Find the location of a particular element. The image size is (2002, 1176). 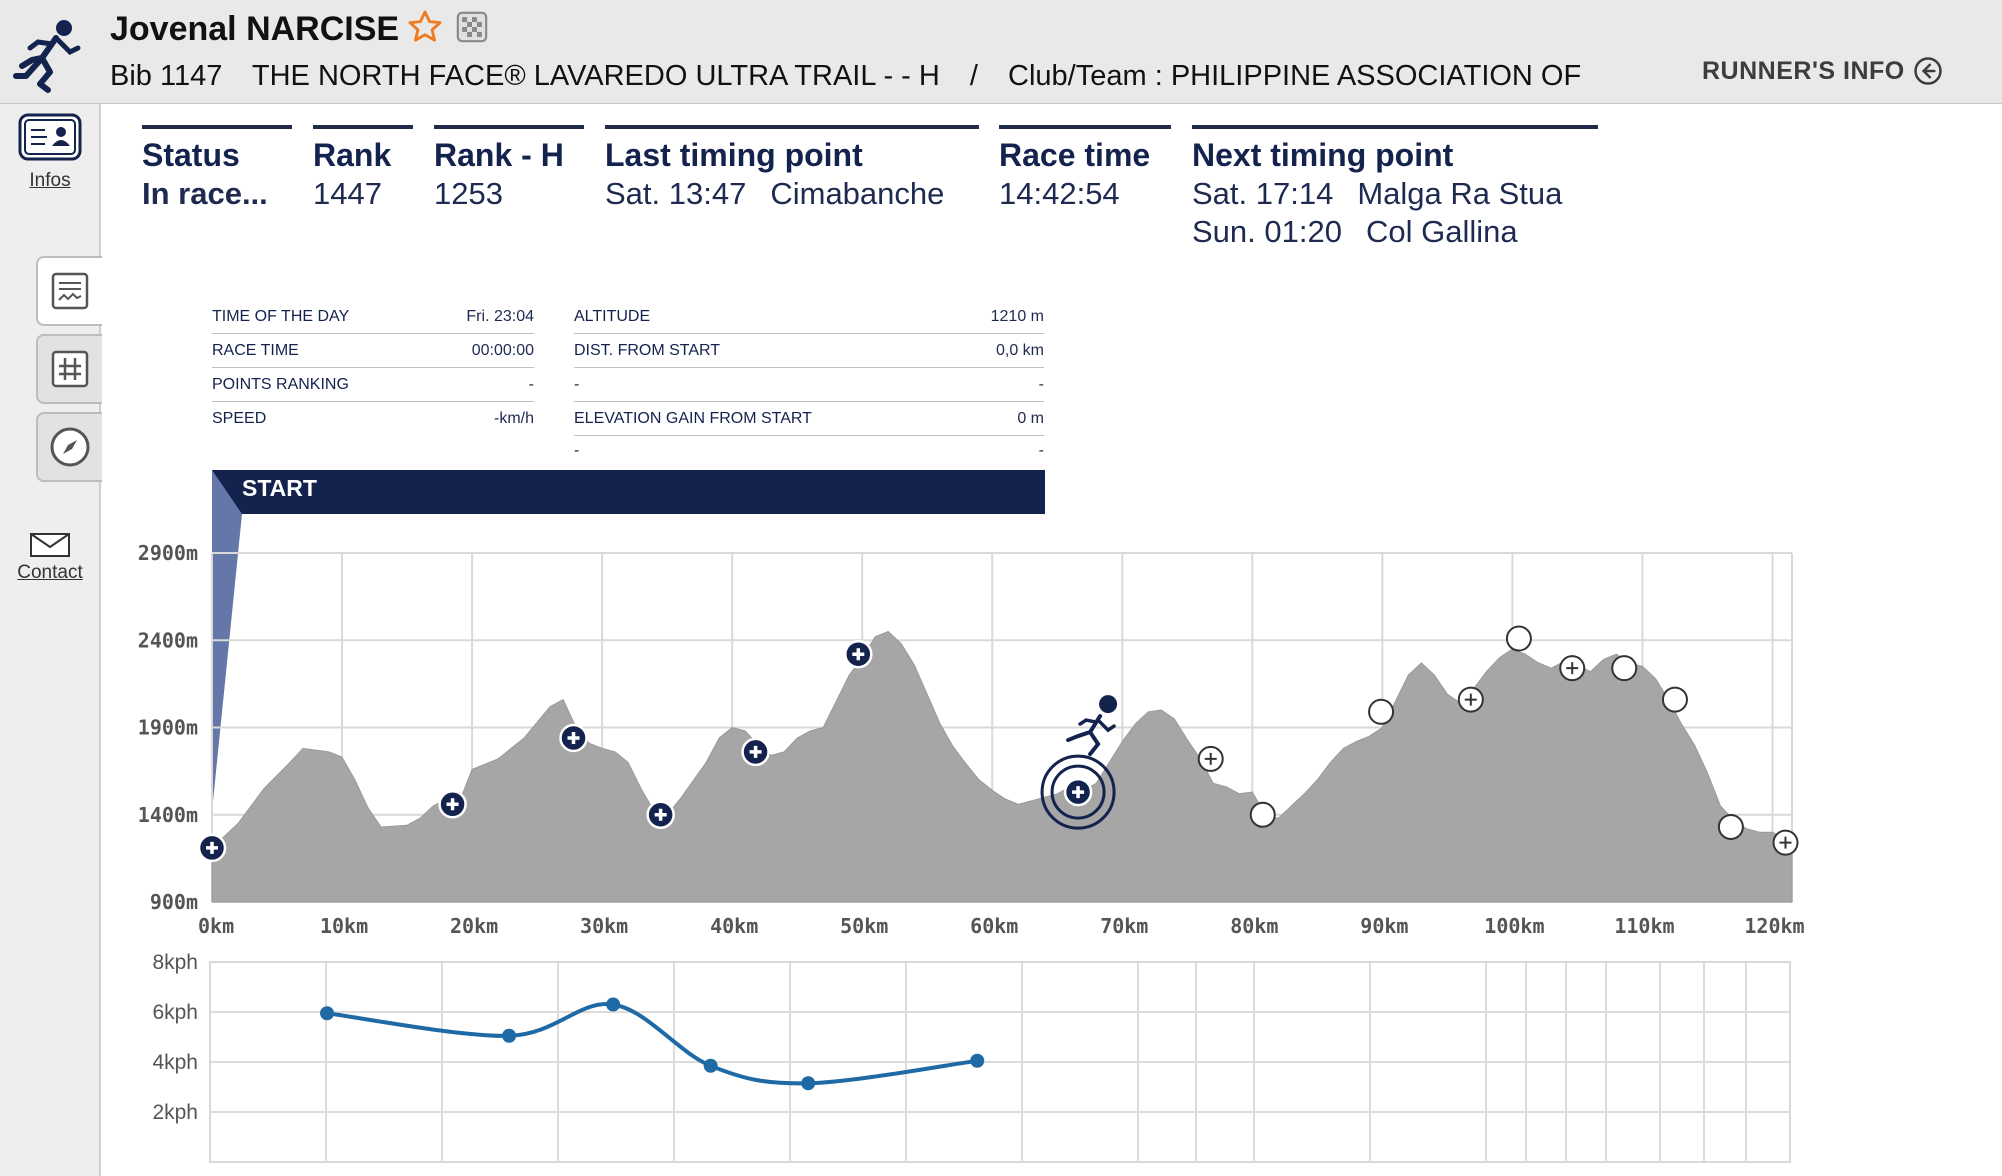

info-key: TIME OF THE DAY is located at coordinates (281, 316).